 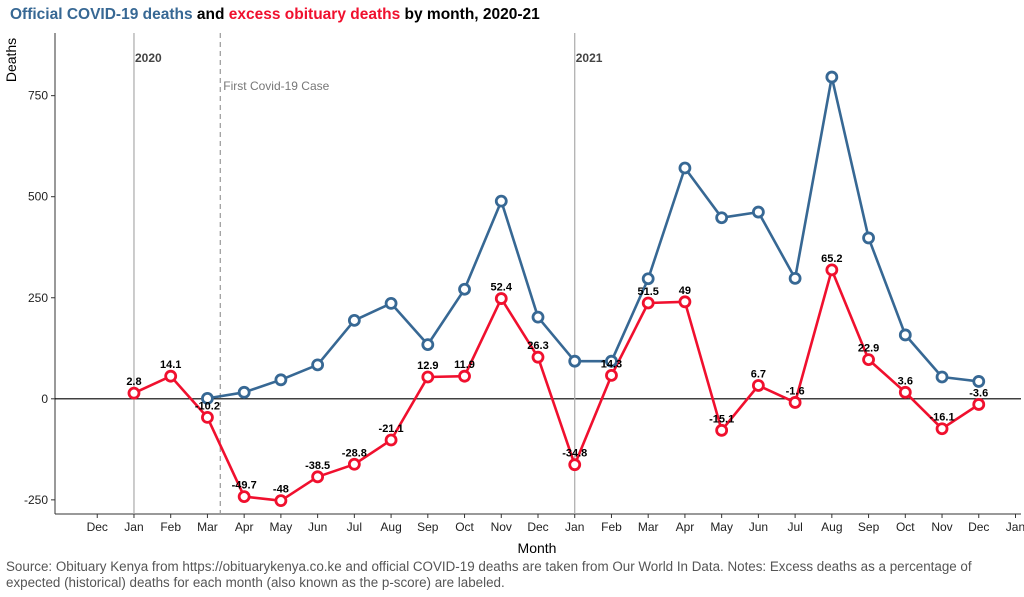 What do you see at coordinates (207, 406) in the screenshot?
I see `p-score-label: -10.2` at bounding box center [207, 406].